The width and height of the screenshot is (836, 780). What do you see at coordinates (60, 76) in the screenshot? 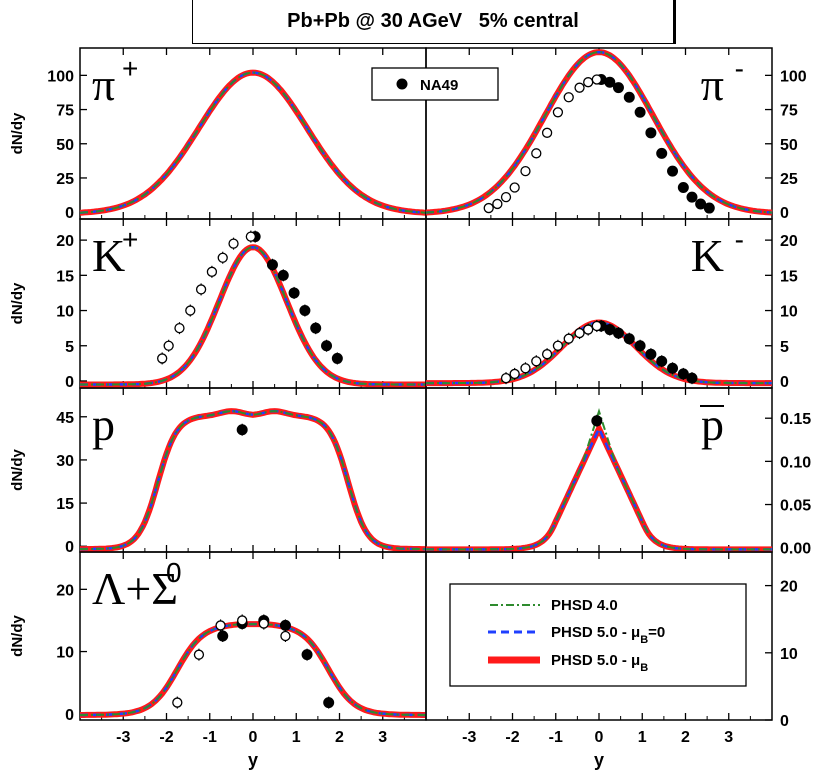
I see `y-tick-label: 100` at bounding box center [60, 76].